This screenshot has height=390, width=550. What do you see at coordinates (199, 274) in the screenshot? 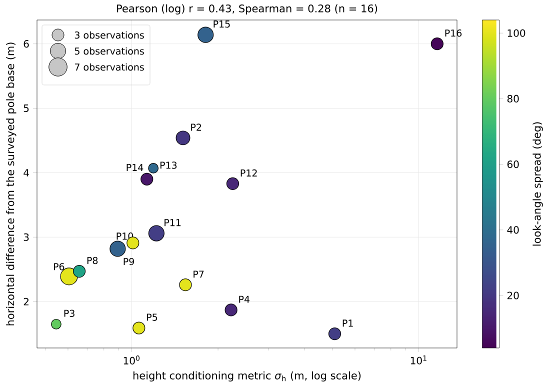
I see `annotation: P7` at bounding box center [199, 274].